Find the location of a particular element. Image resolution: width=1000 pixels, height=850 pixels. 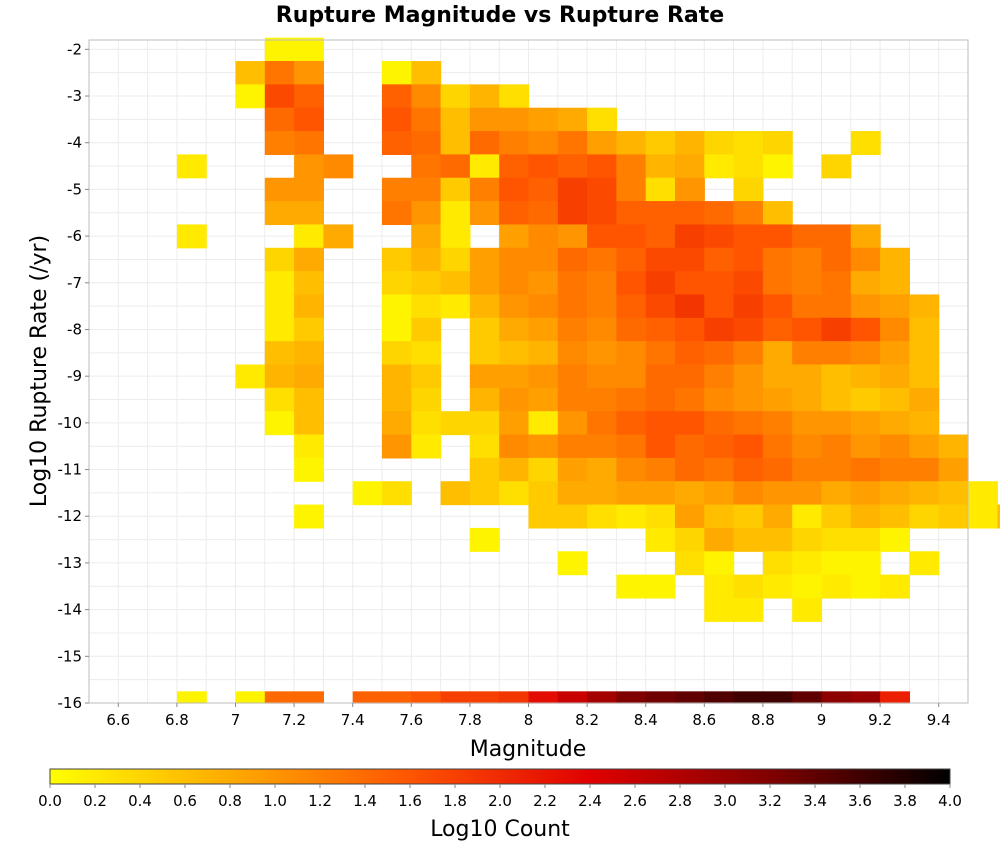

y-tick-label: -4 is located at coordinates (74, 143).